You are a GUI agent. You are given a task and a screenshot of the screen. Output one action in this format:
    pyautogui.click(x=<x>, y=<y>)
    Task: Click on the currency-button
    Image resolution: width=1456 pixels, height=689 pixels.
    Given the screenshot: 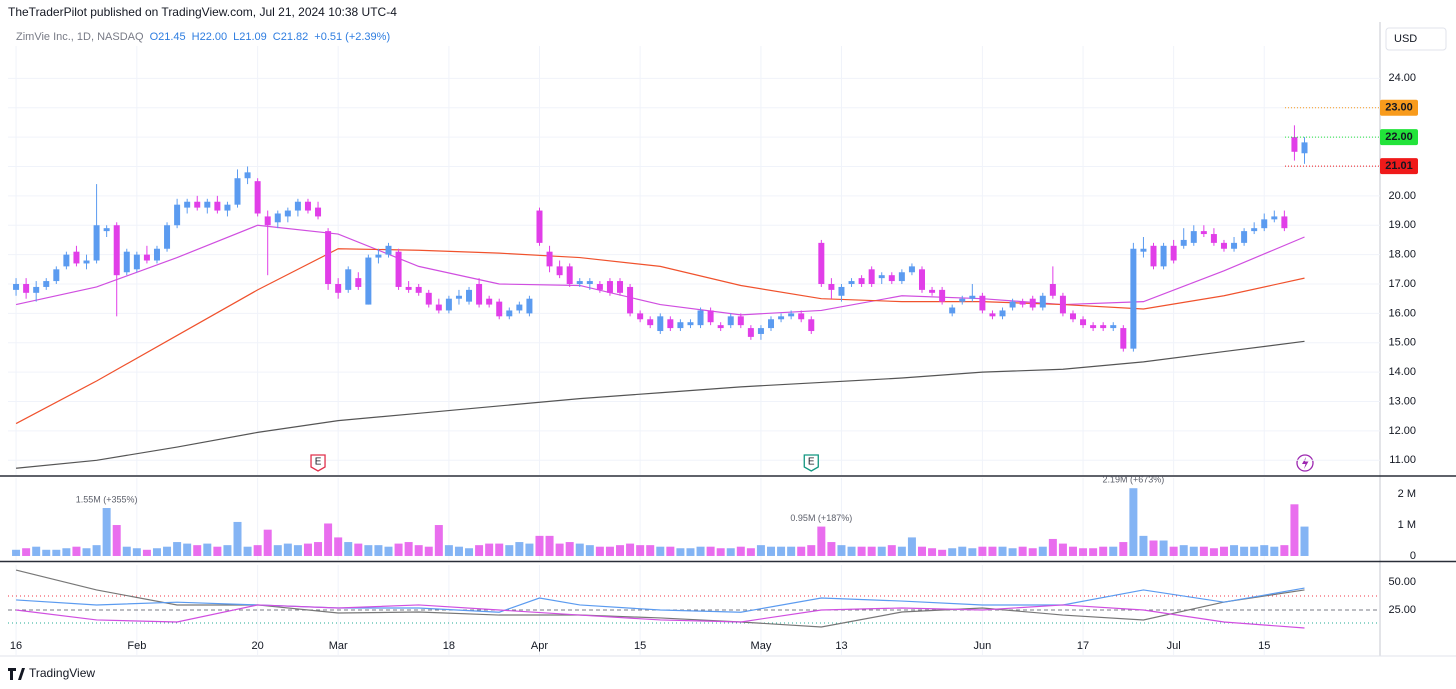 What is the action you would take?
    pyautogui.click(x=1416, y=39)
    